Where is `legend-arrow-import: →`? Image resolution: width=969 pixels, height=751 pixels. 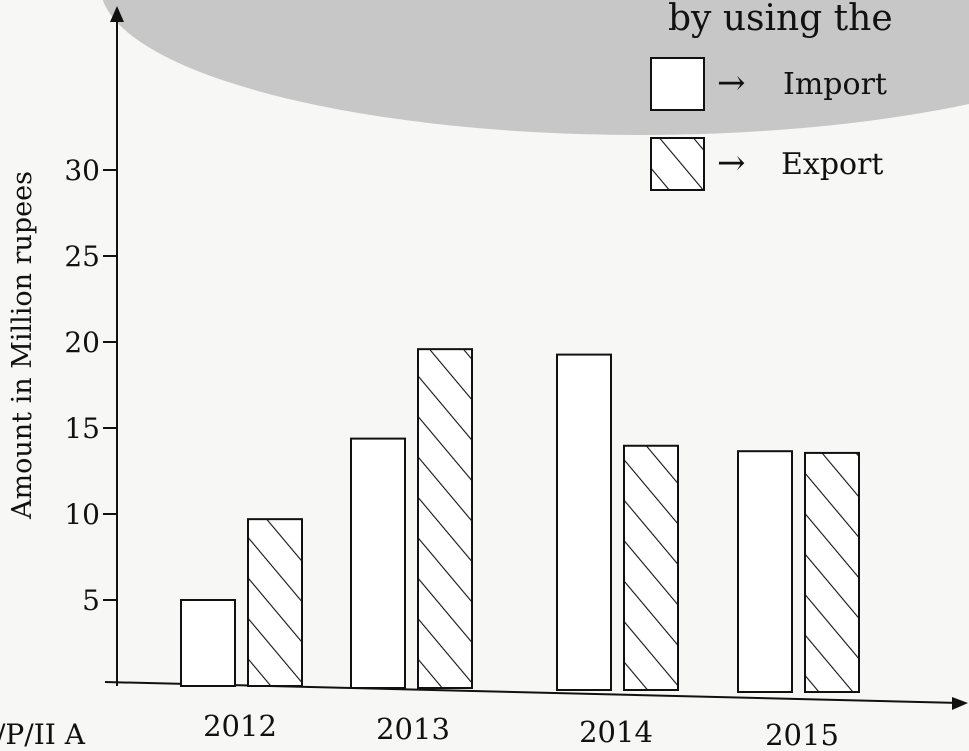 legend-arrow-import: → is located at coordinates (731, 83).